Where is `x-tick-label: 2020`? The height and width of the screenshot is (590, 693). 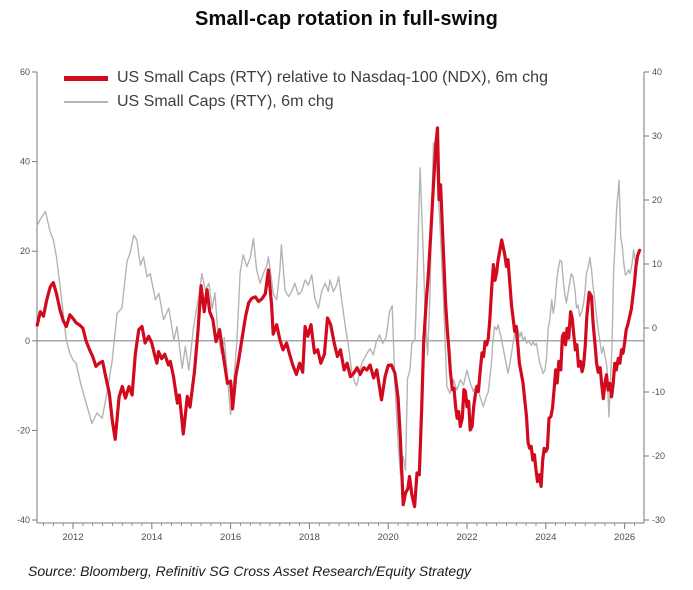
x-tick-label: 2020 is located at coordinates (388, 537).